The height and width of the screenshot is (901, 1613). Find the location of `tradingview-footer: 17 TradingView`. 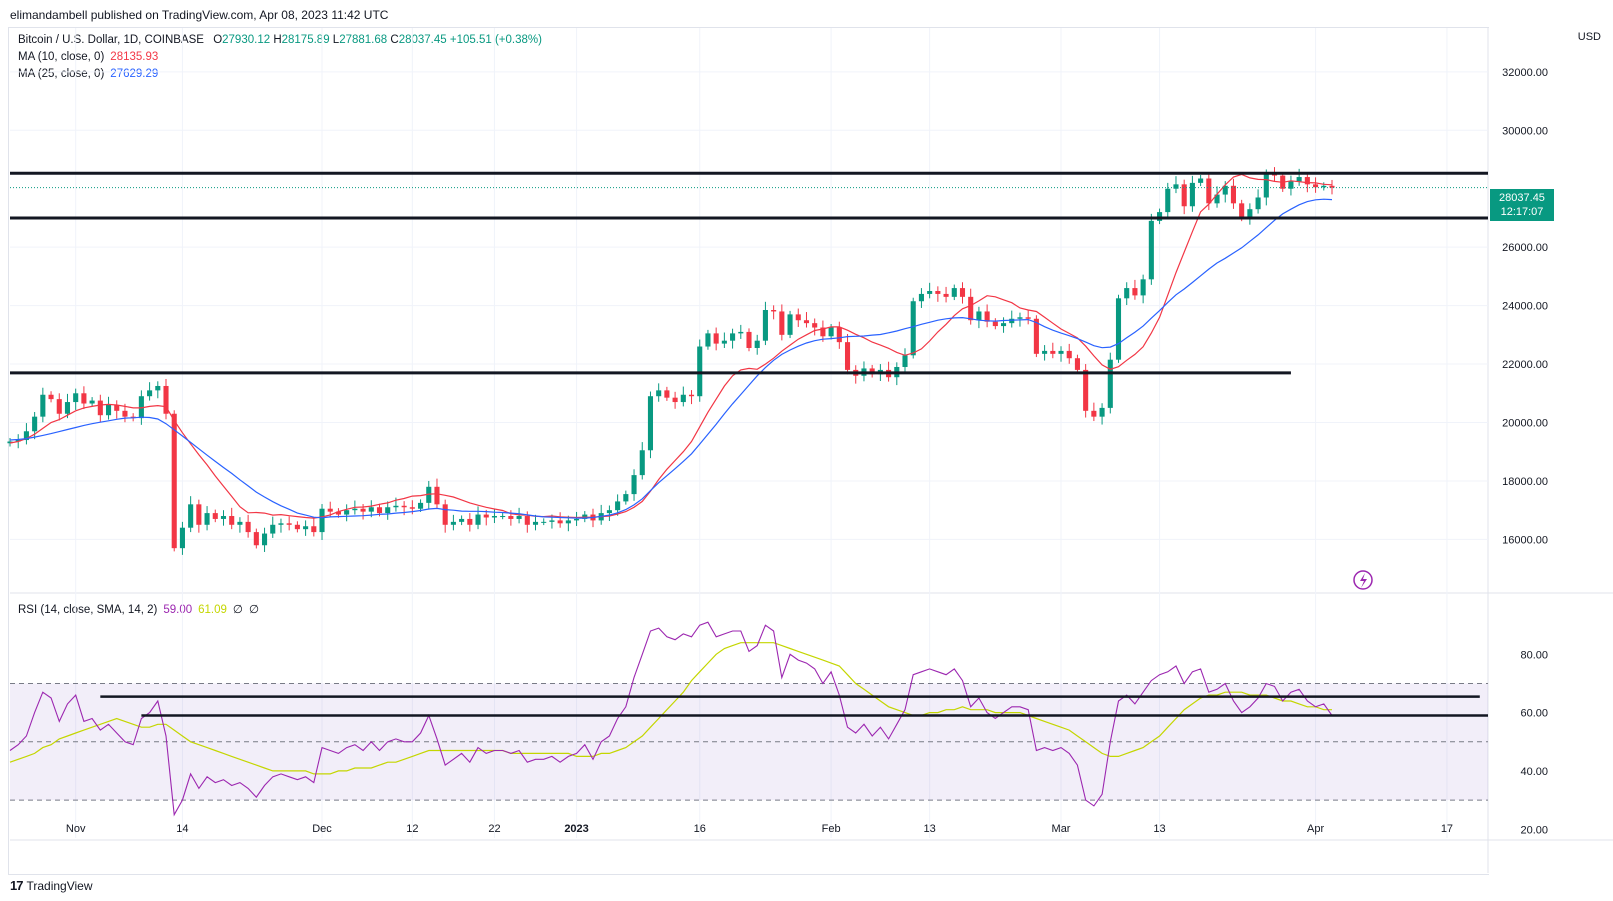

tradingview-footer: 17 TradingView is located at coordinates (51, 885).